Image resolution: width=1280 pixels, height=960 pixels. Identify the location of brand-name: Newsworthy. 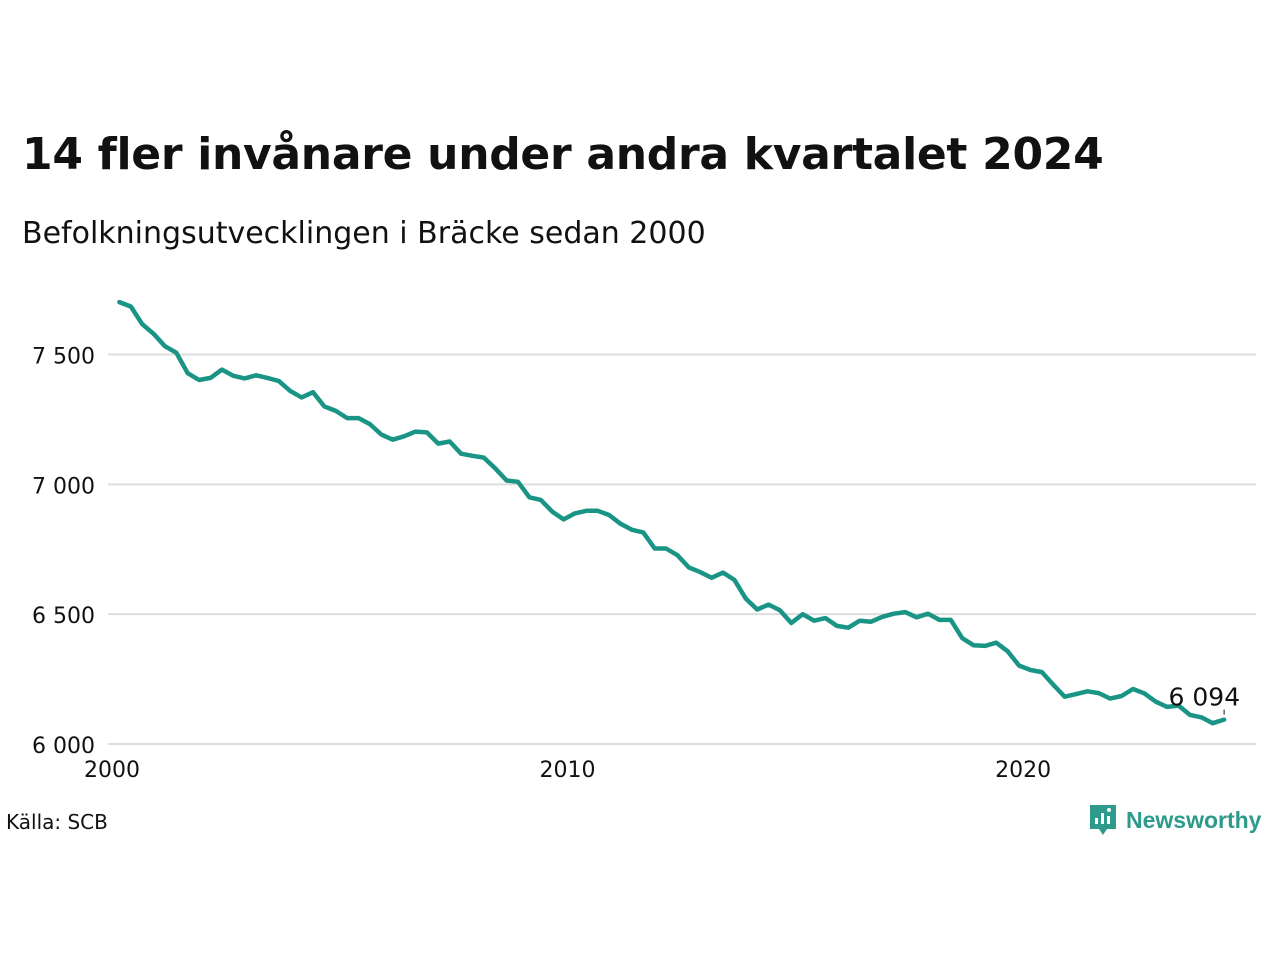
(1194, 819).